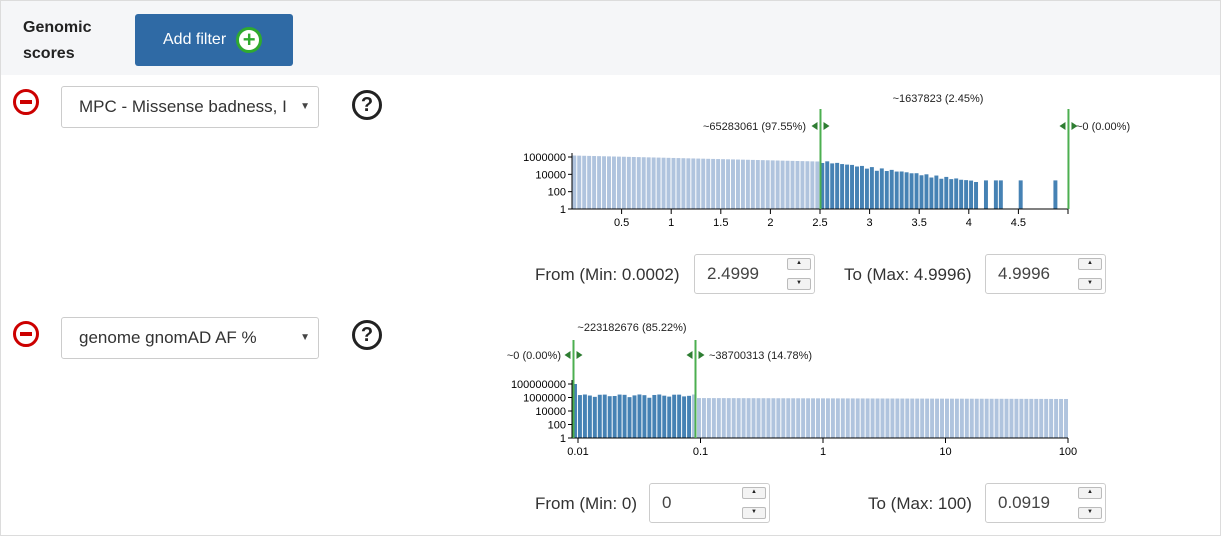 This screenshot has width=1221, height=536. Describe the element at coordinates (1045, 274) in the screenshot. I see `to-input-1: 4.9996 ▲ ▼` at that location.